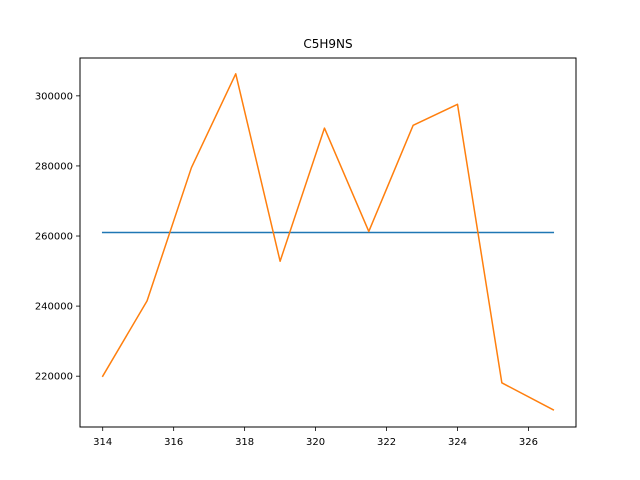 Image resolution: width=640 pixels, height=480 pixels. What do you see at coordinates (457, 442) in the screenshot?
I see `x-tick-label-324: 324` at bounding box center [457, 442].